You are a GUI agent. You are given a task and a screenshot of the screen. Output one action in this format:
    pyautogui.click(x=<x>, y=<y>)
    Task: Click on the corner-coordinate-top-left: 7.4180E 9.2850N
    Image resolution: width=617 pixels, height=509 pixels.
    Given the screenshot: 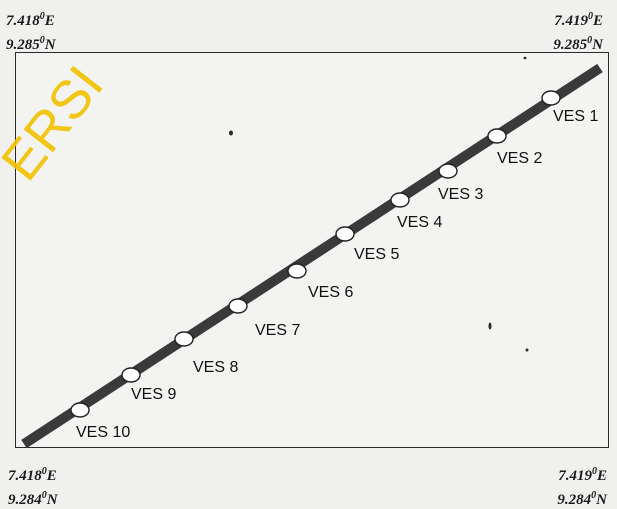 What is the action you would take?
    pyautogui.click(x=31, y=32)
    